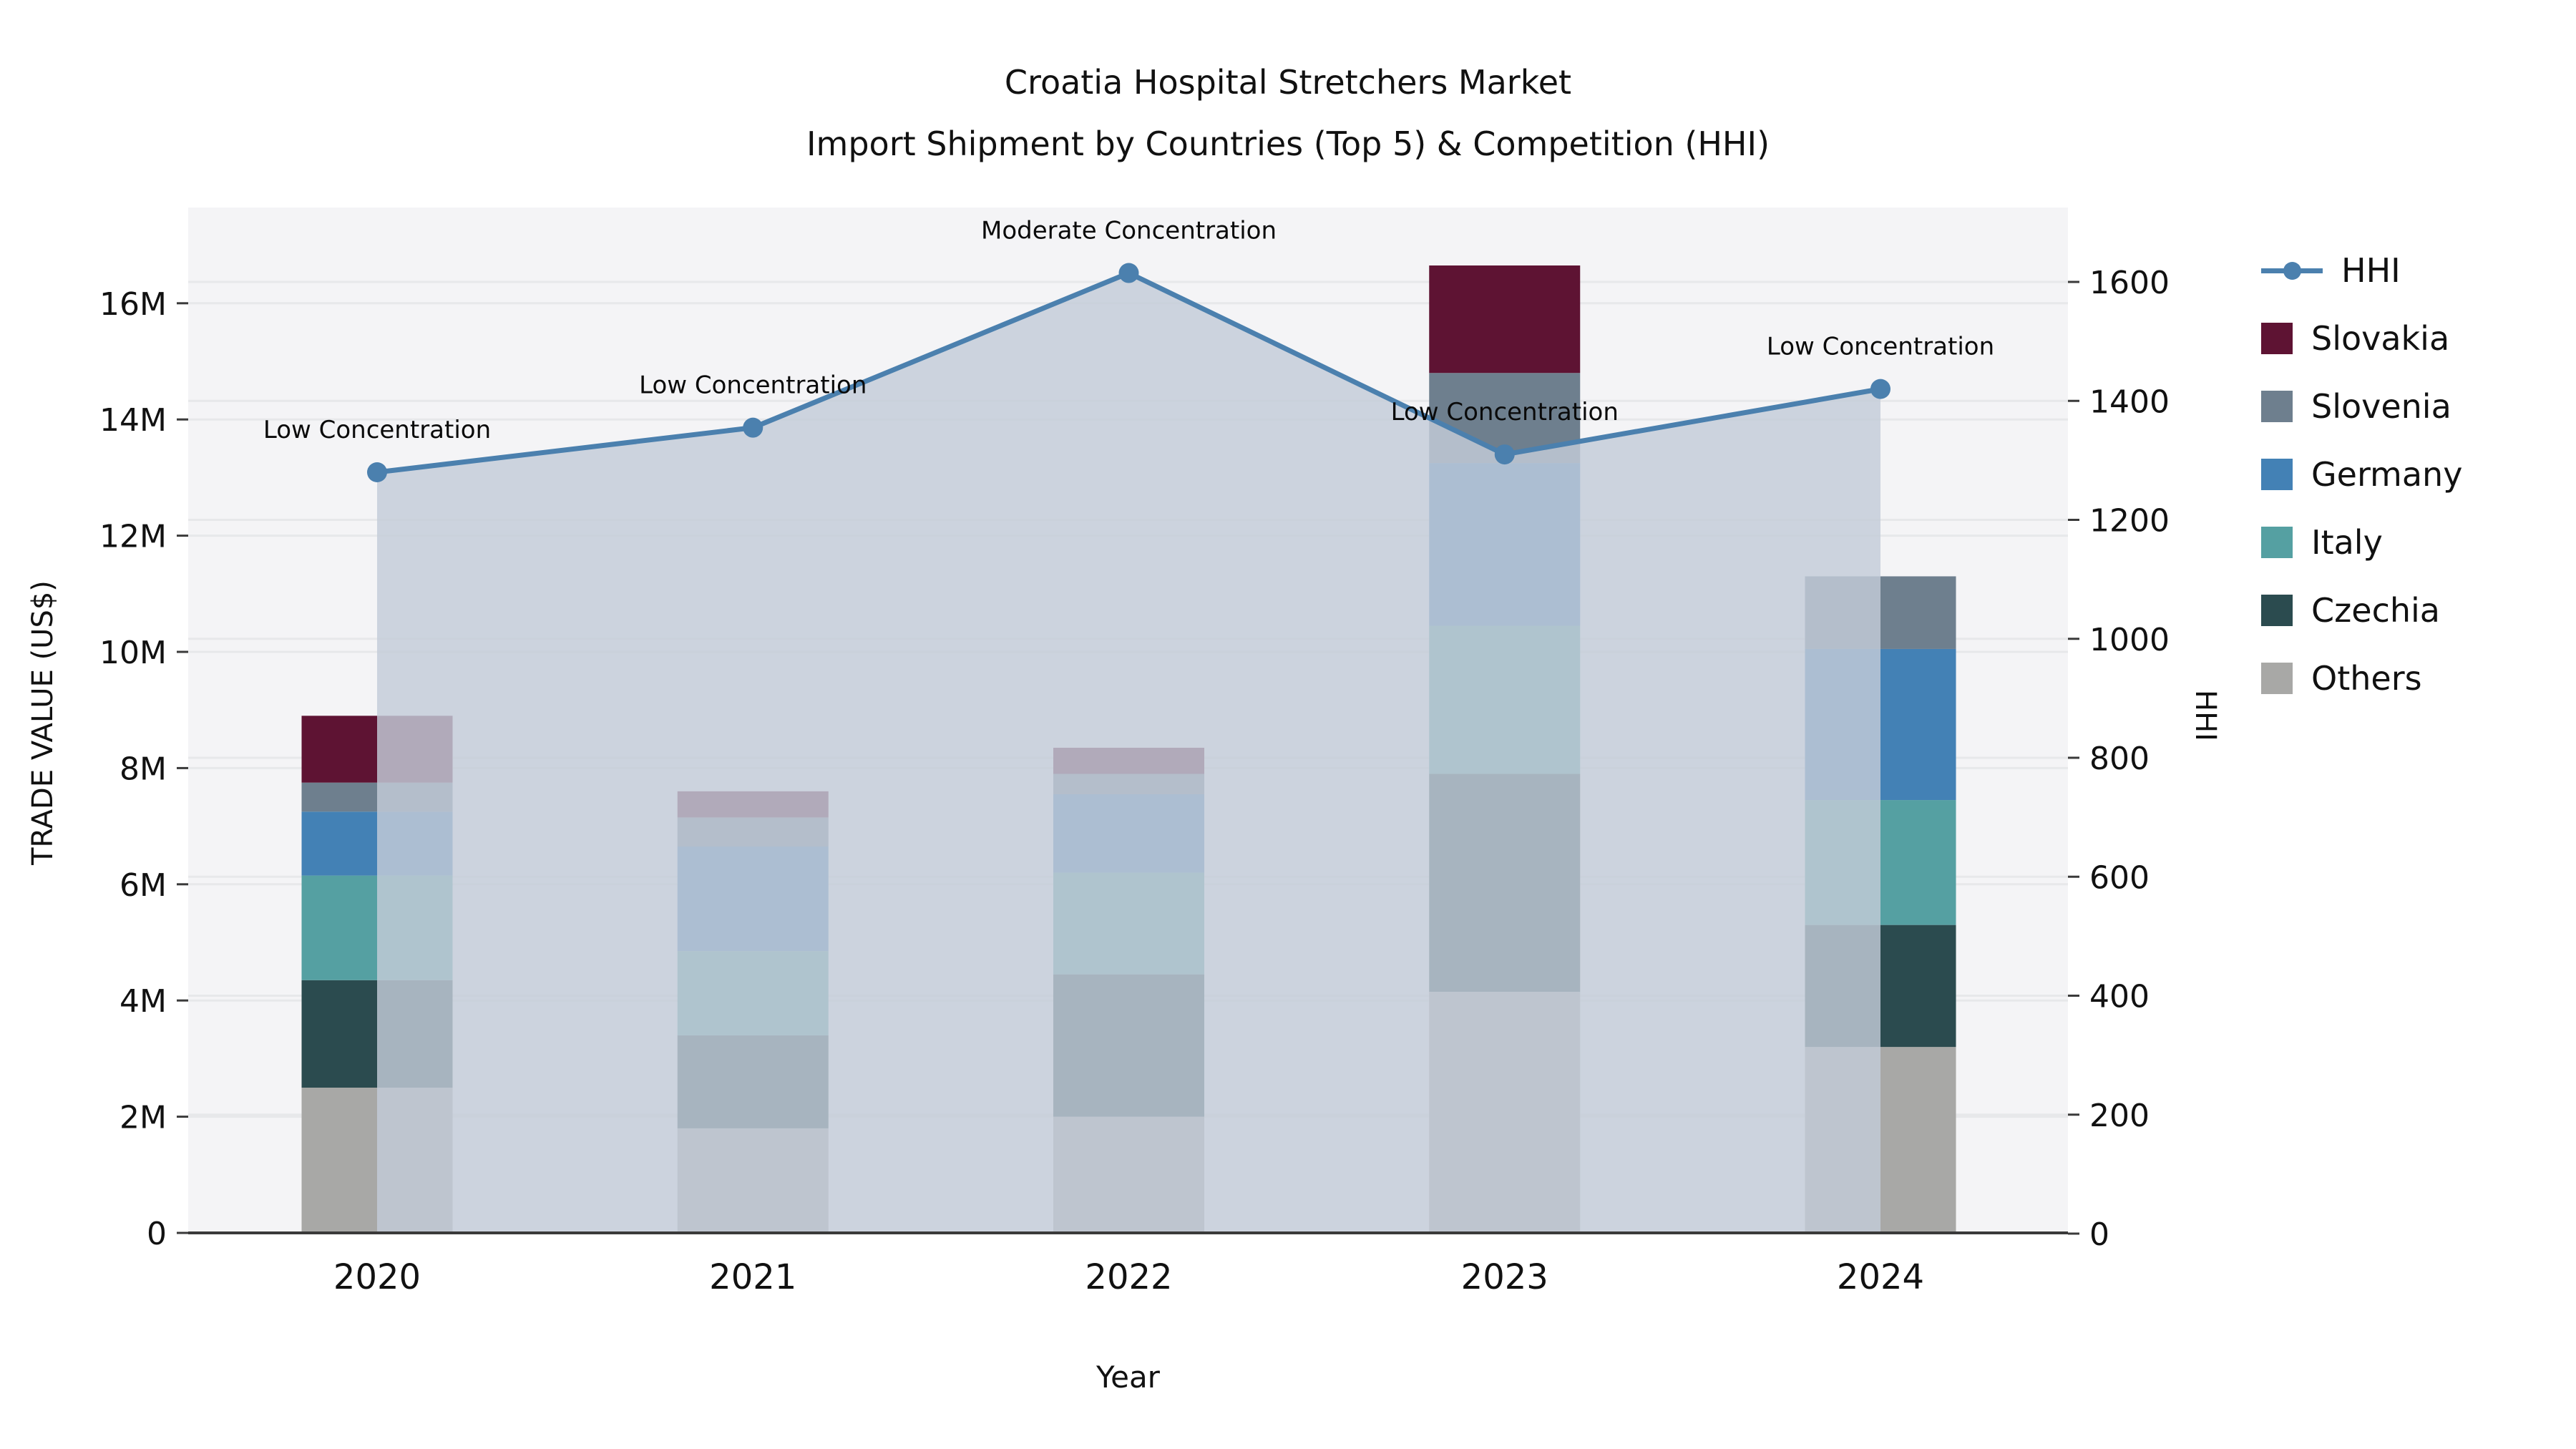 The width and height of the screenshot is (2576, 1449). I want to click on legend-swatch-others, so click(2277, 678).